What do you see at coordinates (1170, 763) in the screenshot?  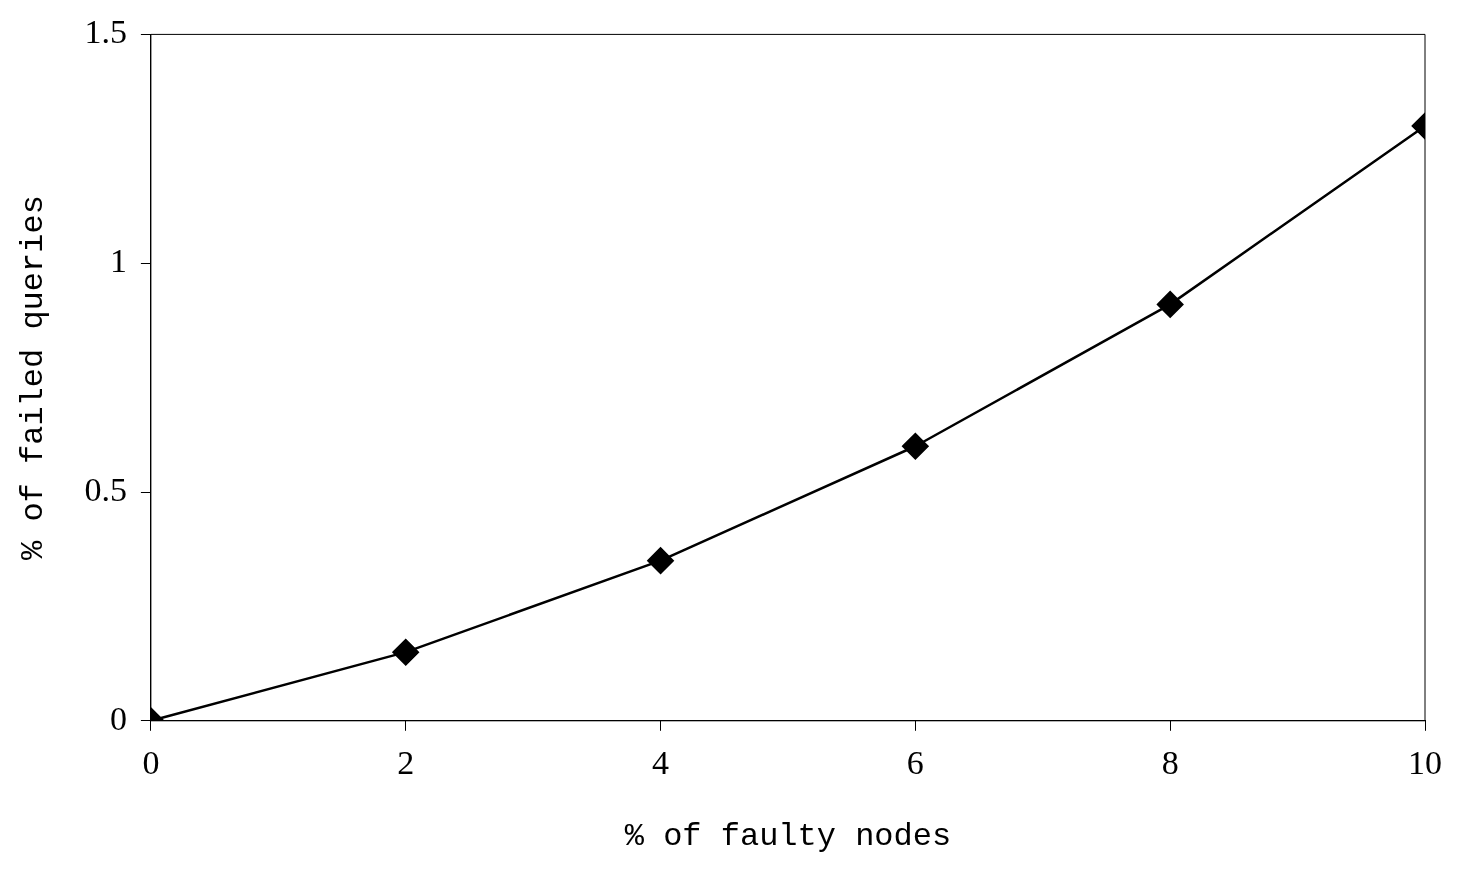 I see `x-tick-label: 8` at bounding box center [1170, 763].